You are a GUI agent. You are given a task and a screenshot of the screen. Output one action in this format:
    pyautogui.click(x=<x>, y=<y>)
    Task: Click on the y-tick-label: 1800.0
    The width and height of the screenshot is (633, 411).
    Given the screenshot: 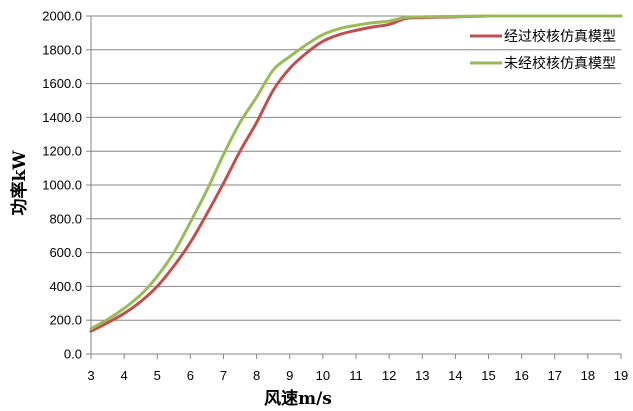 What is the action you would take?
    pyautogui.click(x=62, y=49)
    